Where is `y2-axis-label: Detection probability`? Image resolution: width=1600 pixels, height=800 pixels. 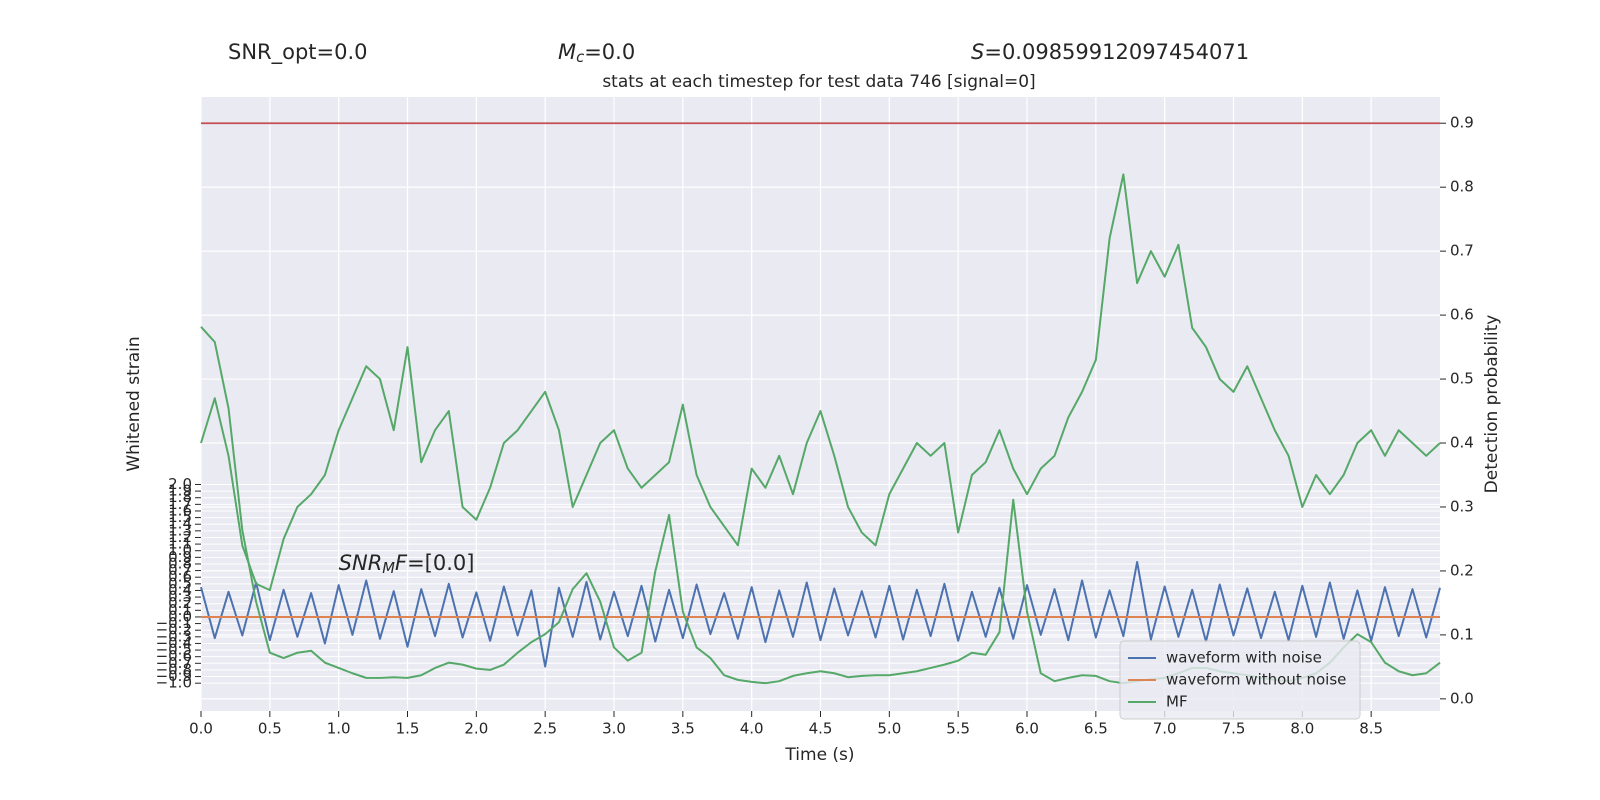 y2-axis-label: Detection probability is located at coordinates (1492, 404).